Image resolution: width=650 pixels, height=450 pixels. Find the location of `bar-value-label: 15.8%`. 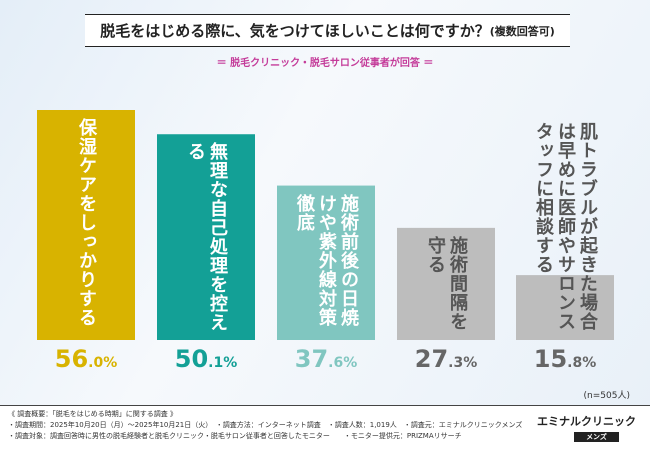

bar-value-label: 15.8% is located at coordinates (565, 359).